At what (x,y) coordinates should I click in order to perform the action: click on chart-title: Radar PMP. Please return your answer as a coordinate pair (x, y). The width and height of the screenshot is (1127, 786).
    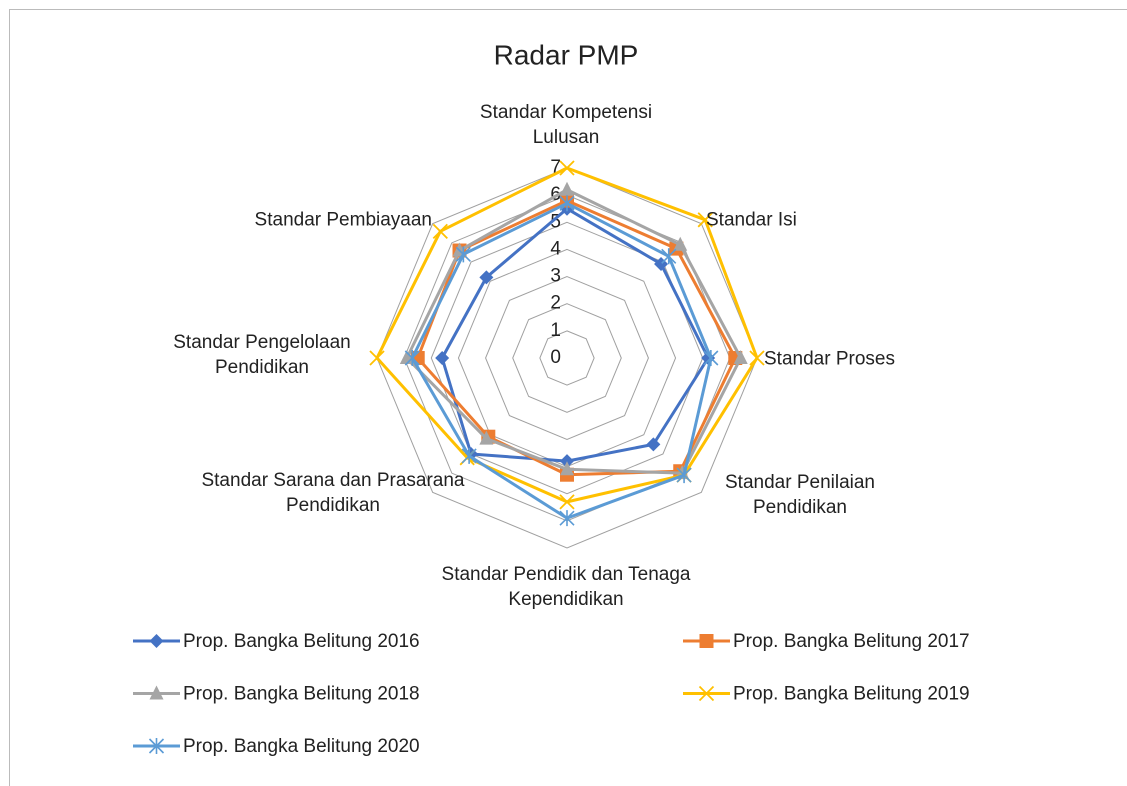
    Looking at the image, I should click on (566, 54).